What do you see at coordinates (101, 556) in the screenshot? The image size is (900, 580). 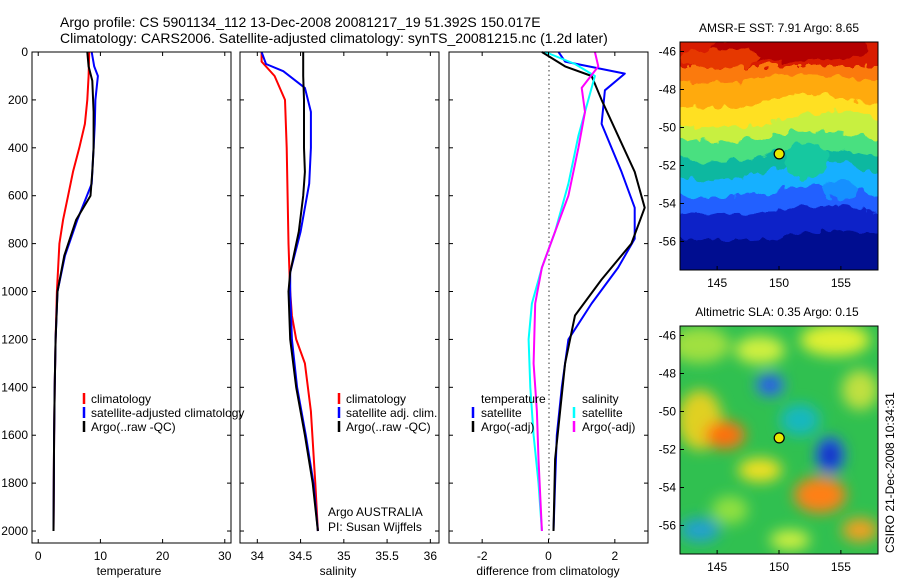 I see `x-tick-label: 10` at bounding box center [101, 556].